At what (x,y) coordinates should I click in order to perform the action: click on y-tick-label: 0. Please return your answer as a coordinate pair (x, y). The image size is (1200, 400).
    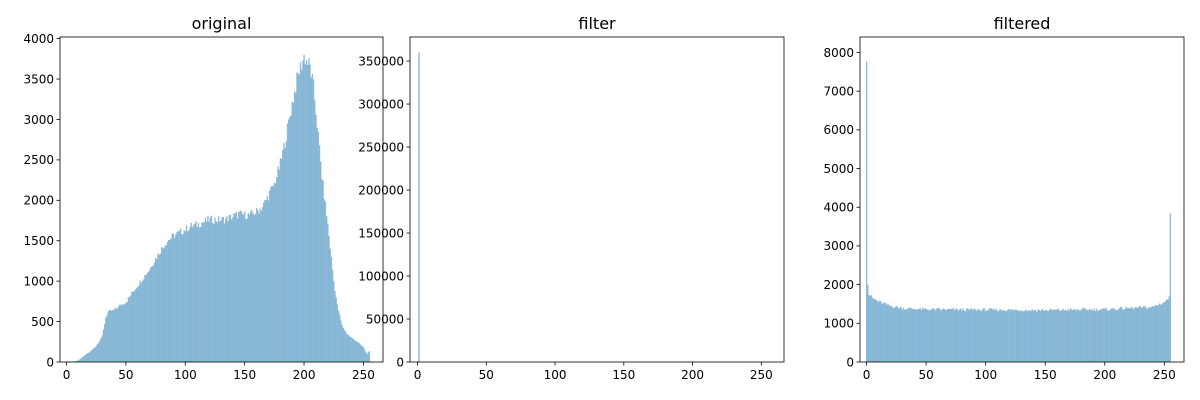
    Looking at the image, I should click on (50, 362).